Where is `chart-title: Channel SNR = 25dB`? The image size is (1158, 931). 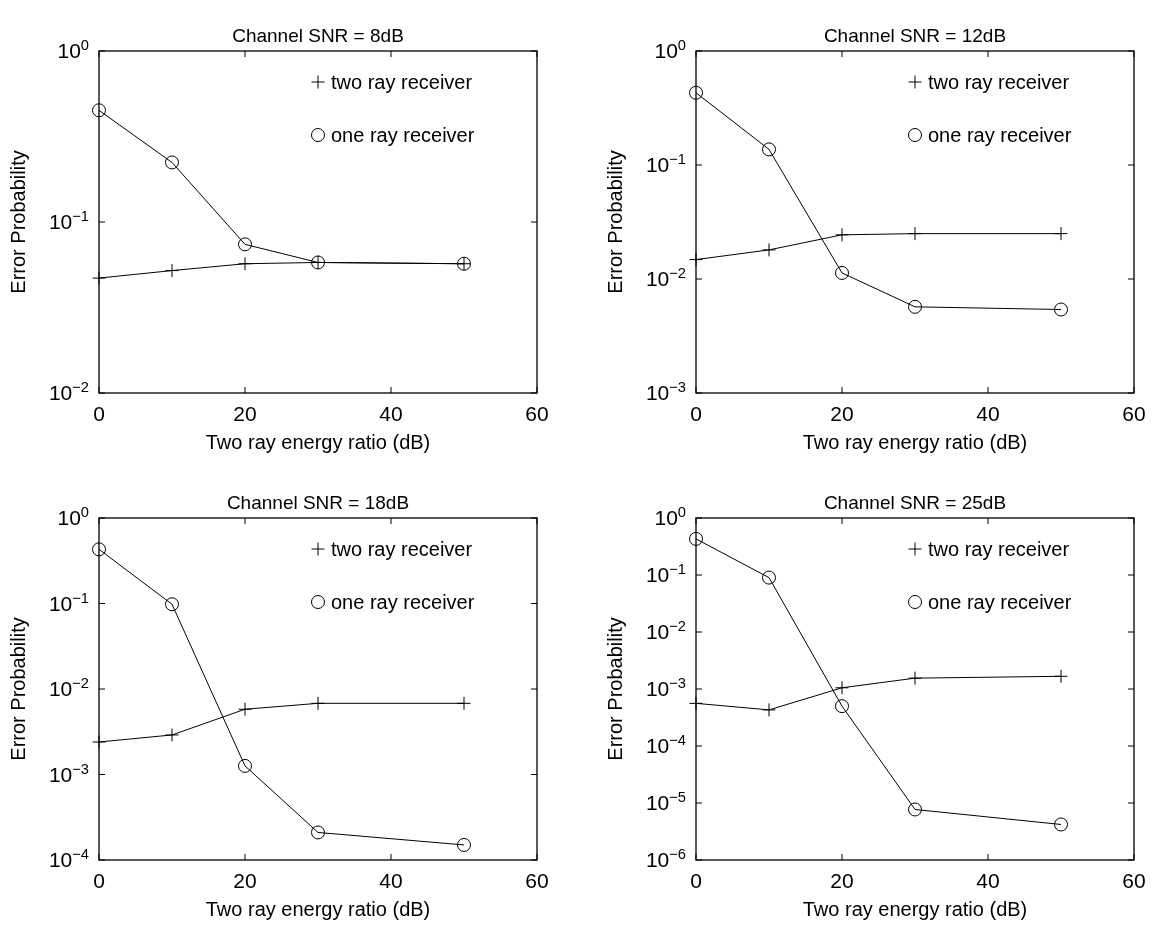
chart-title: Channel SNR = 25dB is located at coordinates (915, 502).